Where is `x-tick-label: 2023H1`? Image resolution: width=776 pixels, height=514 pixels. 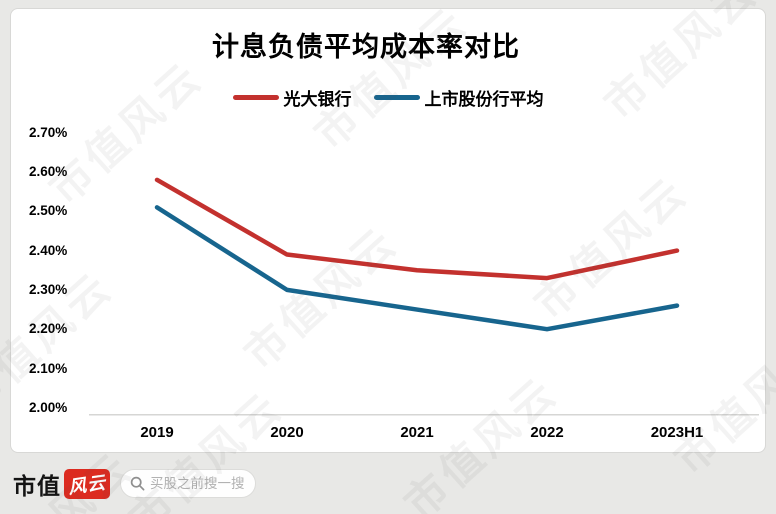 x-tick-label: 2023H1 is located at coordinates (677, 432).